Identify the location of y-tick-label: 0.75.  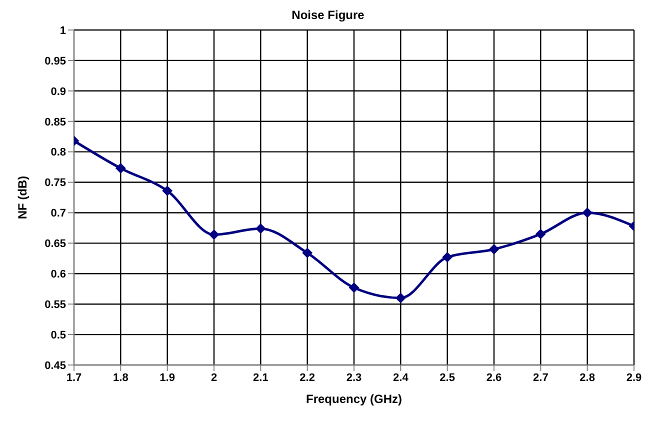
(55, 183).